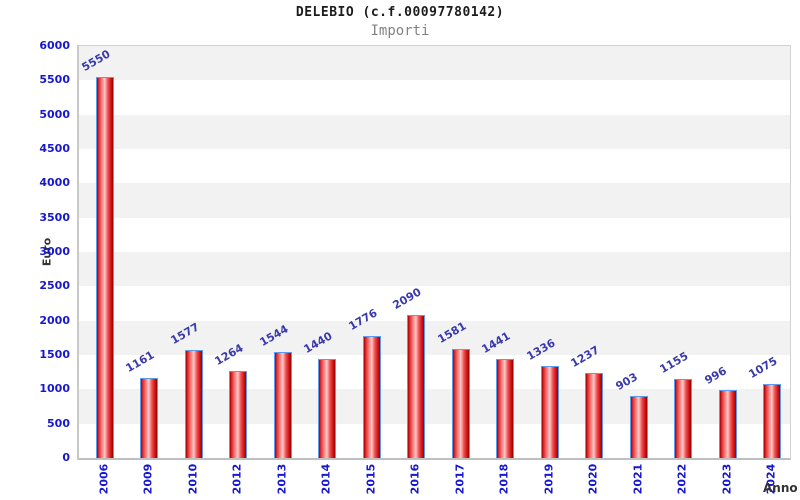 This screenshot has width=800, height=500. Describe the element at coordinates (54, 251) in the screenshot. I see `y-axis-tick-label: 3000` at that location.